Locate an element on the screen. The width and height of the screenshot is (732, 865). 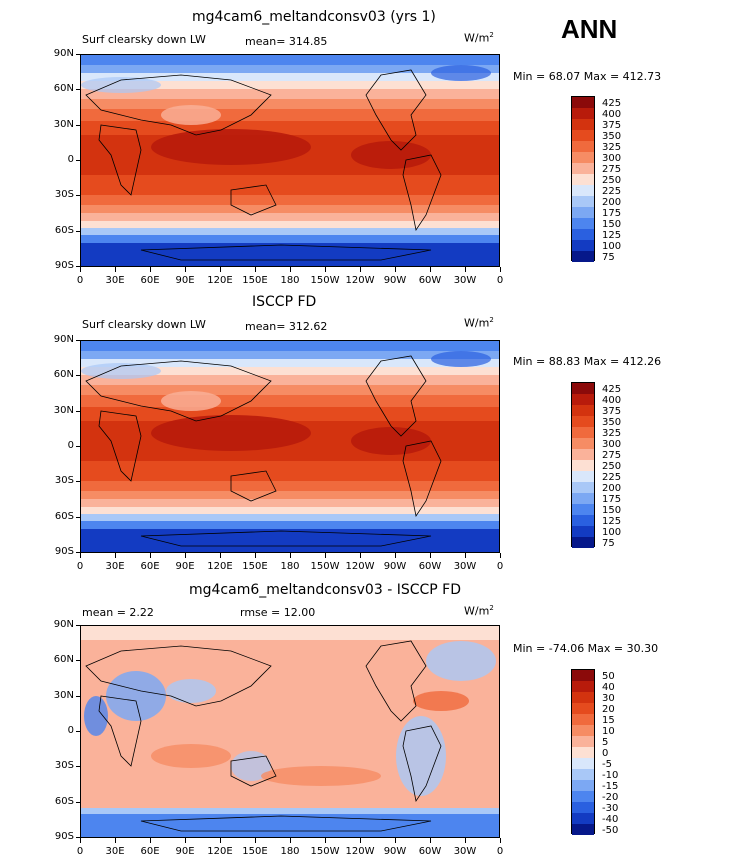
colorbar-label: 250 is located at coordinates (612, 466).